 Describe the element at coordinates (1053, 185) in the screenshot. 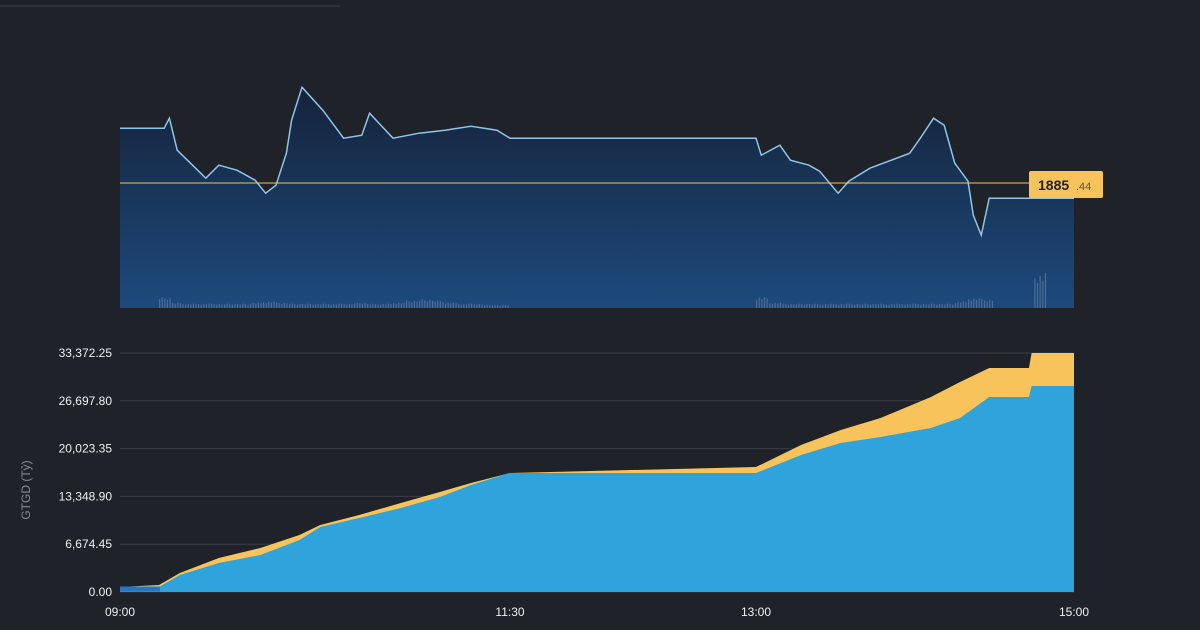

I see `price-badge-whole: 1885` at that location.